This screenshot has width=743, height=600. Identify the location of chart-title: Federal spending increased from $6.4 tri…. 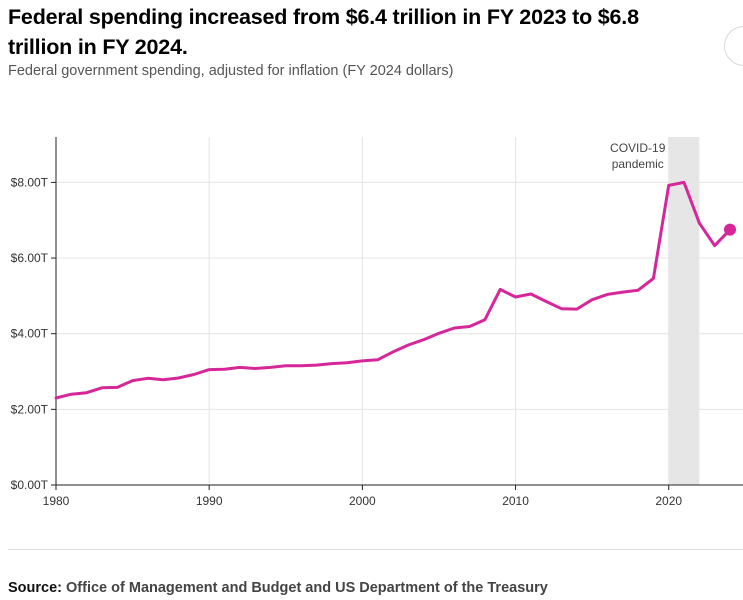
(323, 32).